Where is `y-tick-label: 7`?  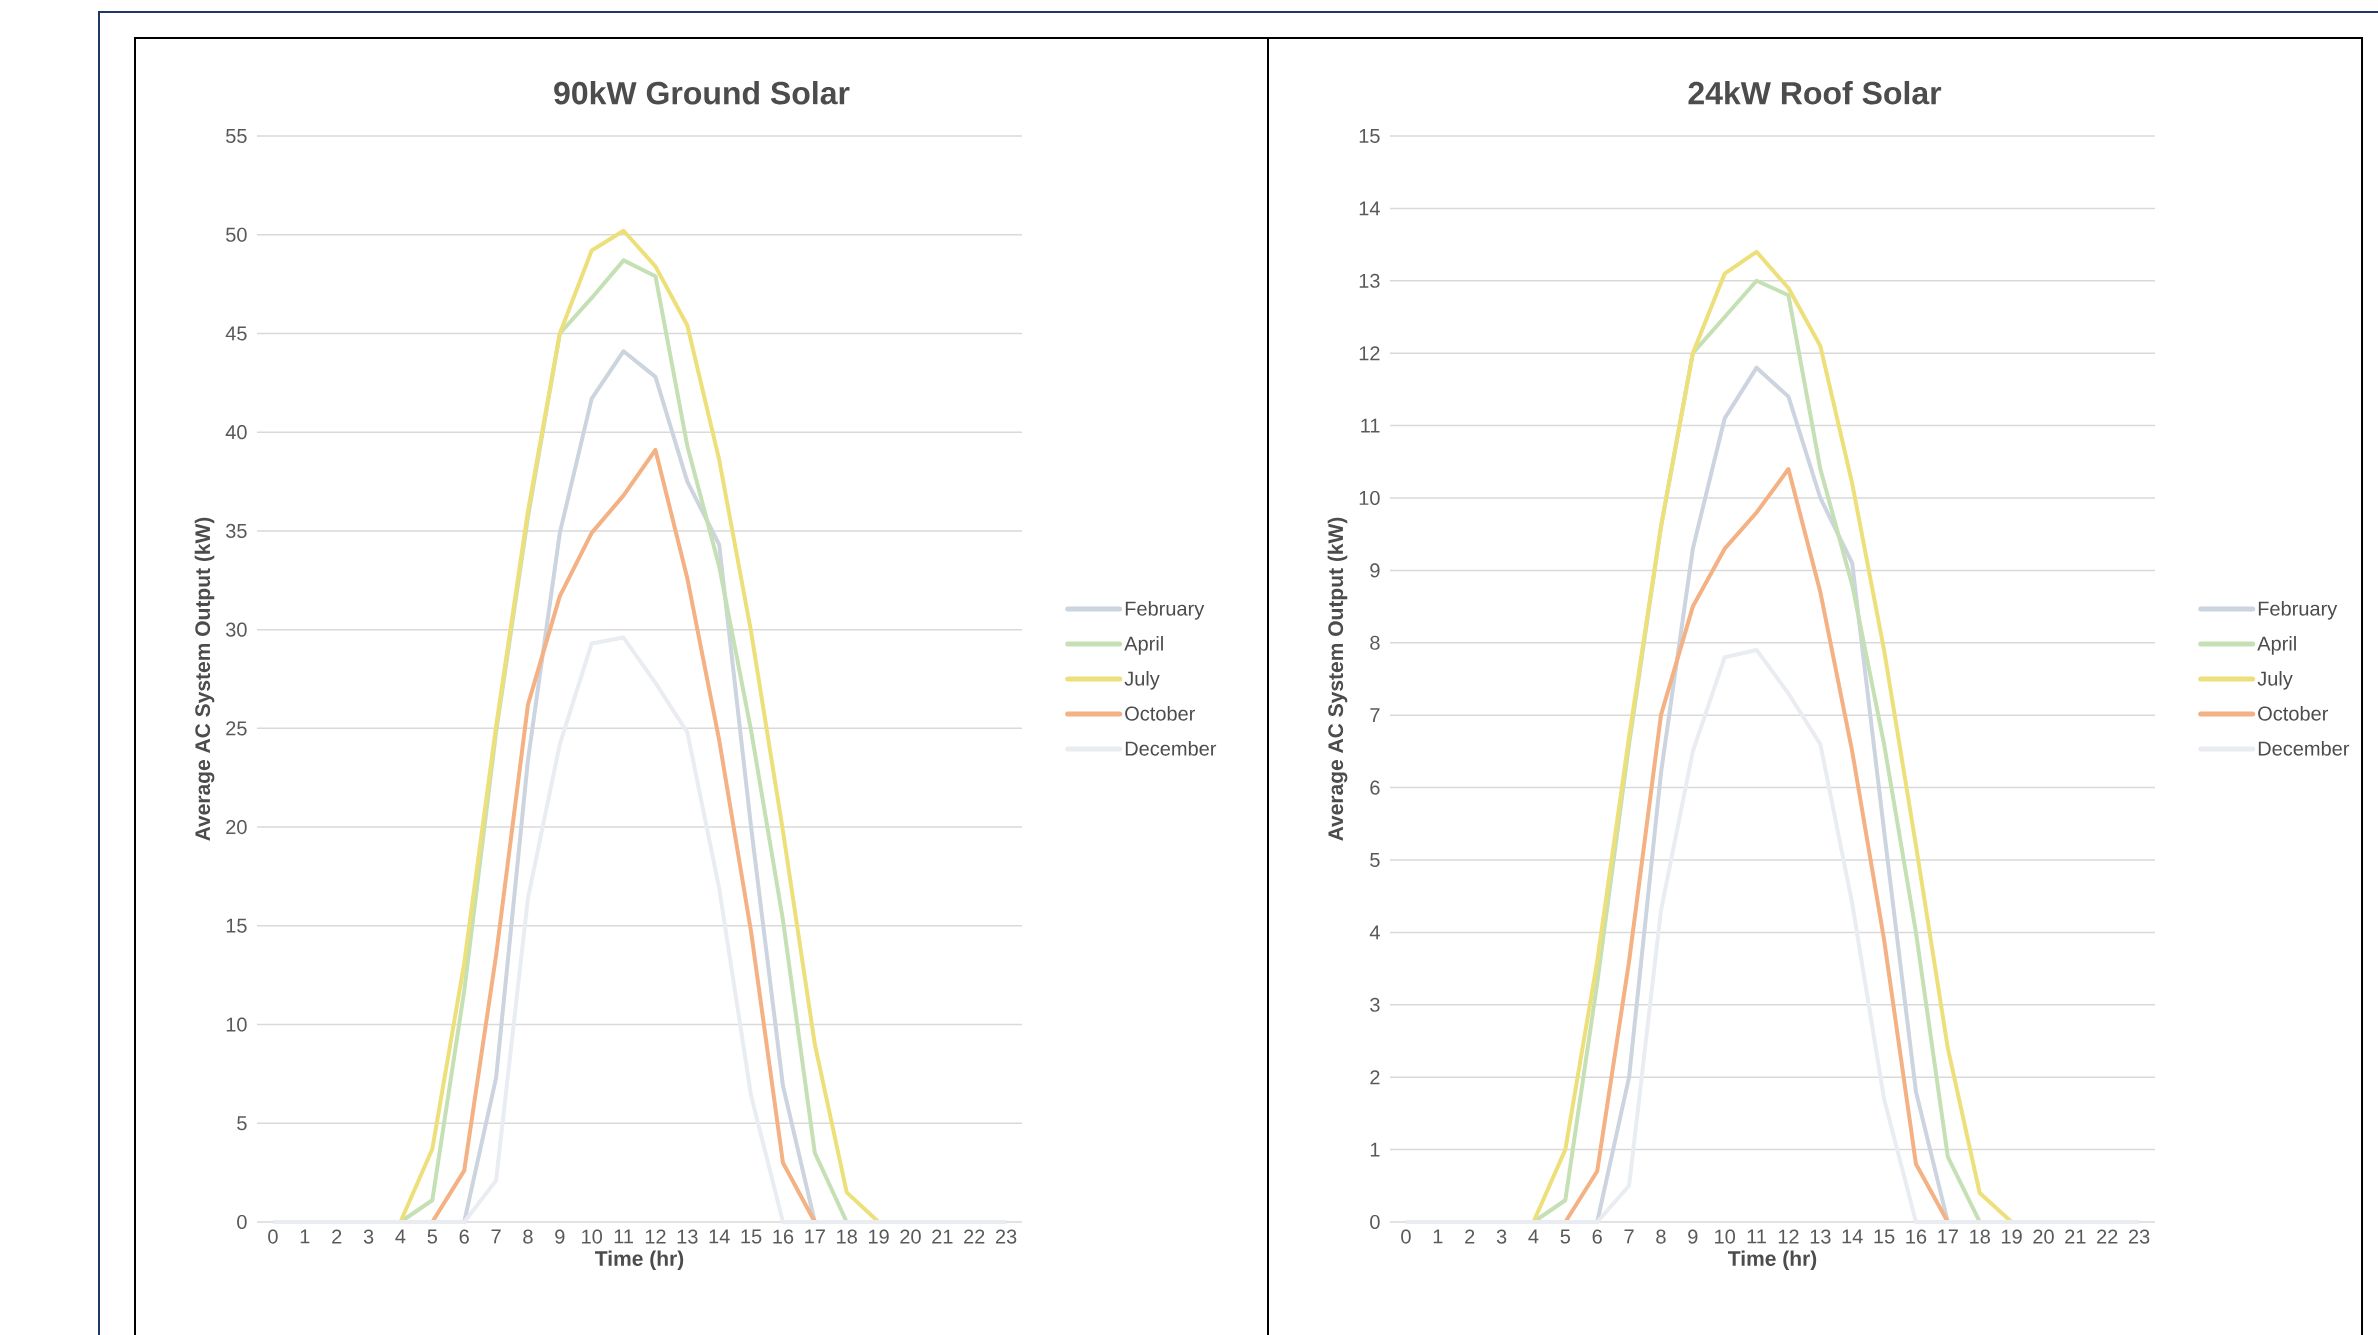 y-tick-label: 7 is located at coordinates (1375, 715).